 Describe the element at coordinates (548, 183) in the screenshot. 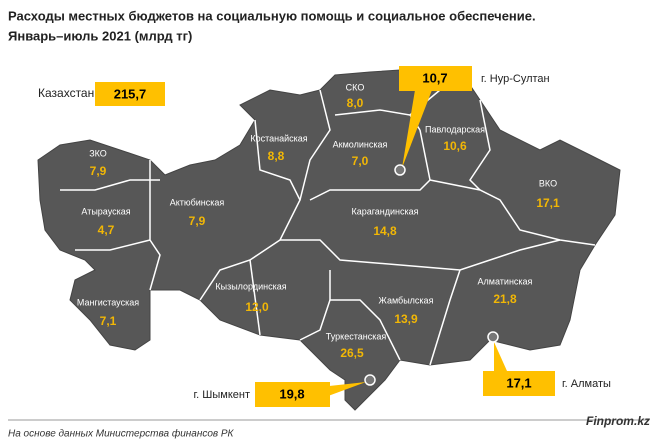

I see `region-name: ВКО` at that location.